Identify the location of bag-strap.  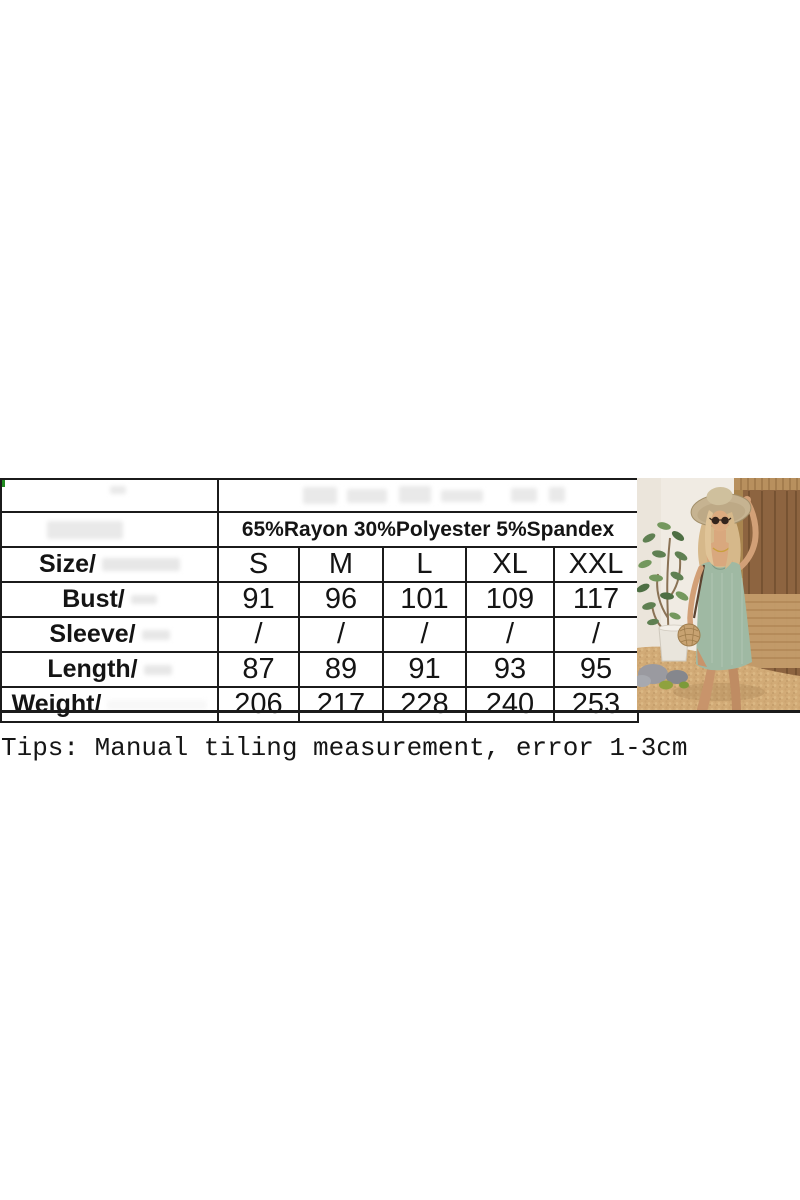
(699, 591).